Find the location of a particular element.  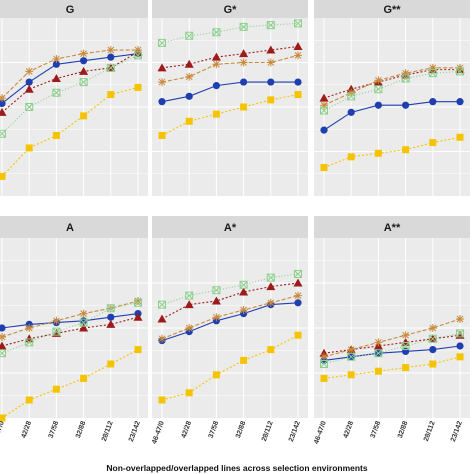

panel-G*: G* is located at coordinates (230, 98).